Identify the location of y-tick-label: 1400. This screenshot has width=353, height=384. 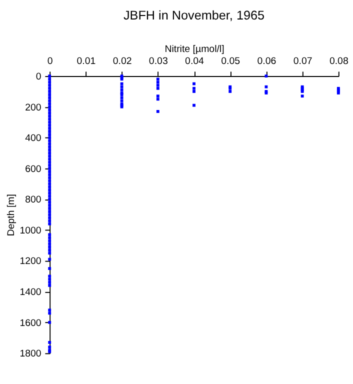
(31, 292).